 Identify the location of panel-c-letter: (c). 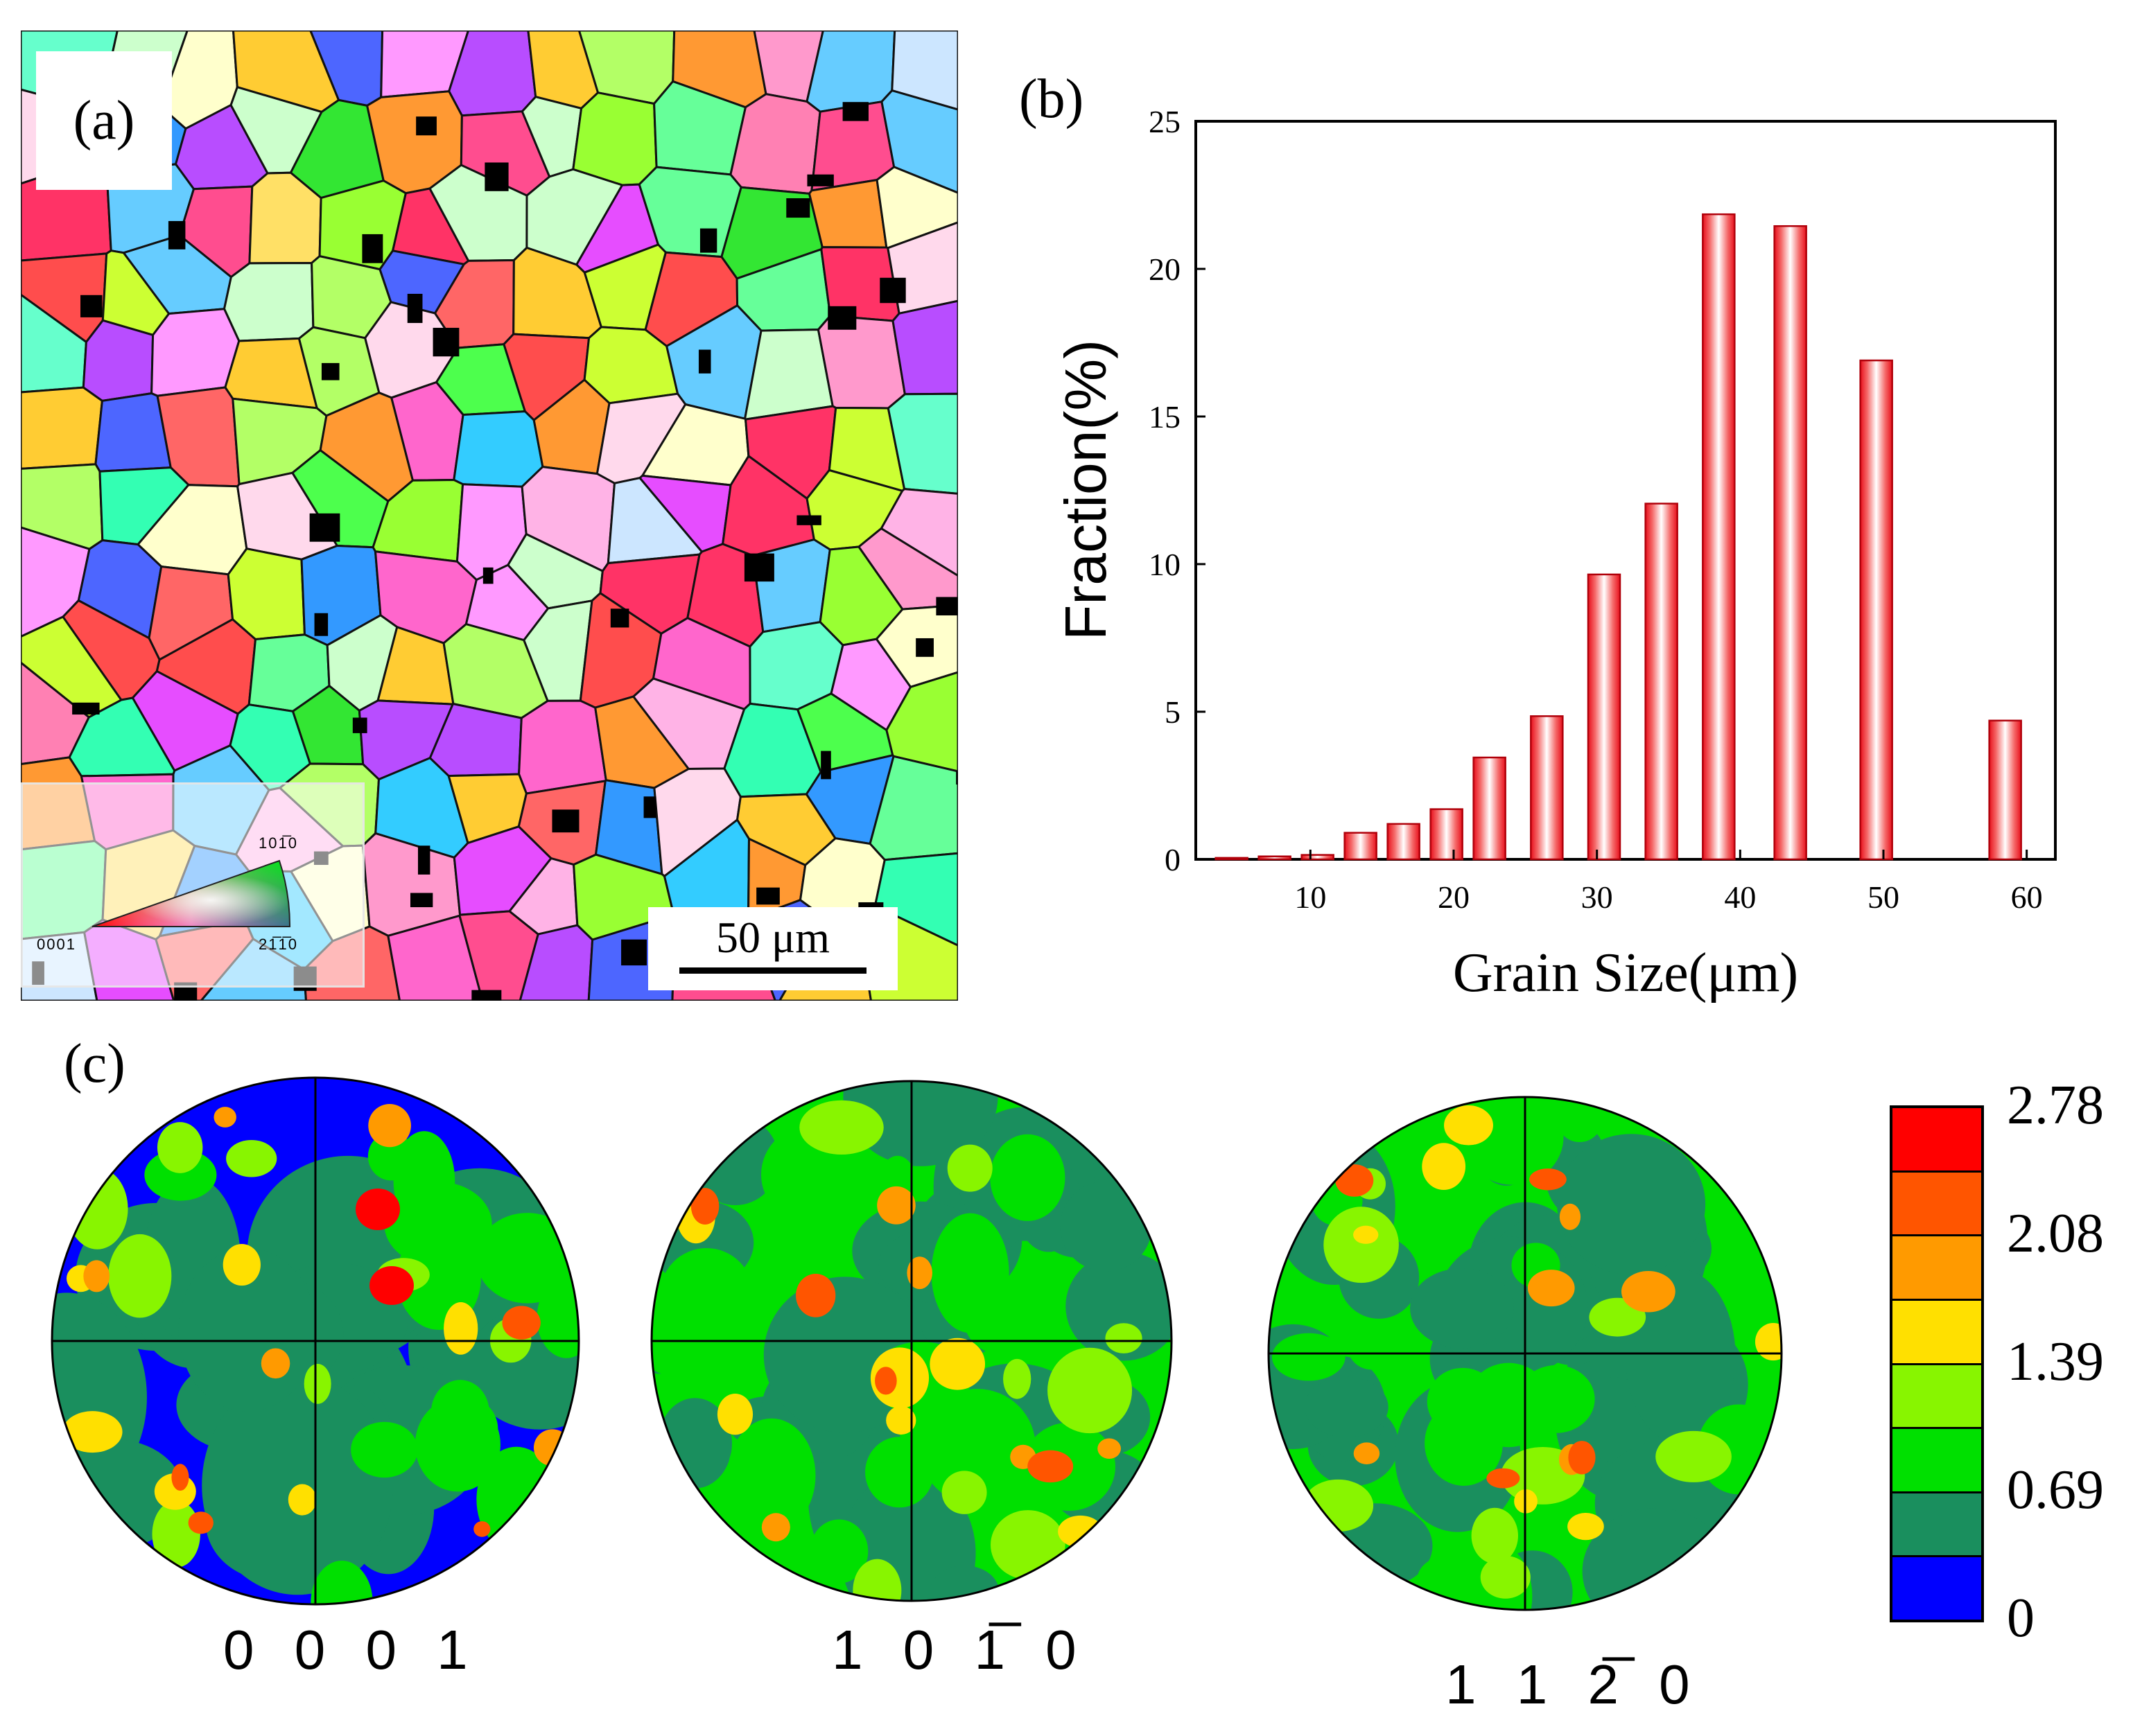
(94, 1063).